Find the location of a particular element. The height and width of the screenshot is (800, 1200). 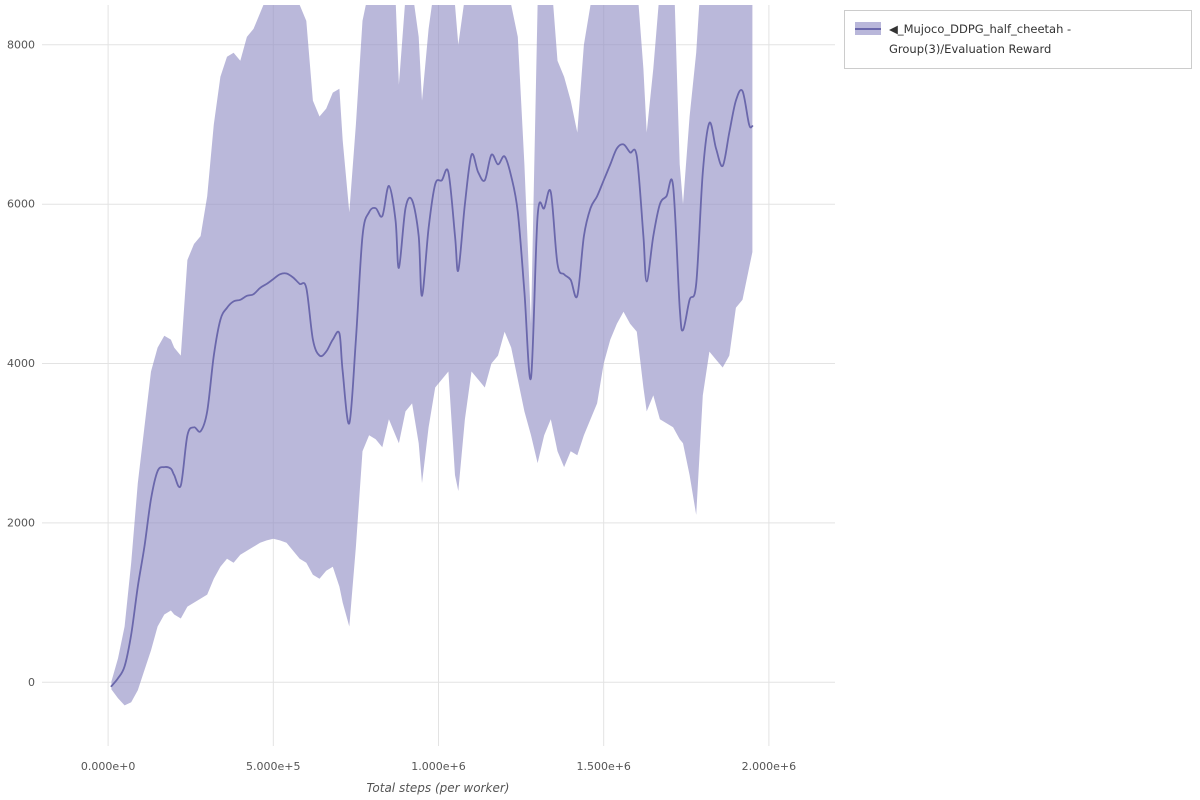

y-tick-label: 4000 is located at coordinates (21, 363).